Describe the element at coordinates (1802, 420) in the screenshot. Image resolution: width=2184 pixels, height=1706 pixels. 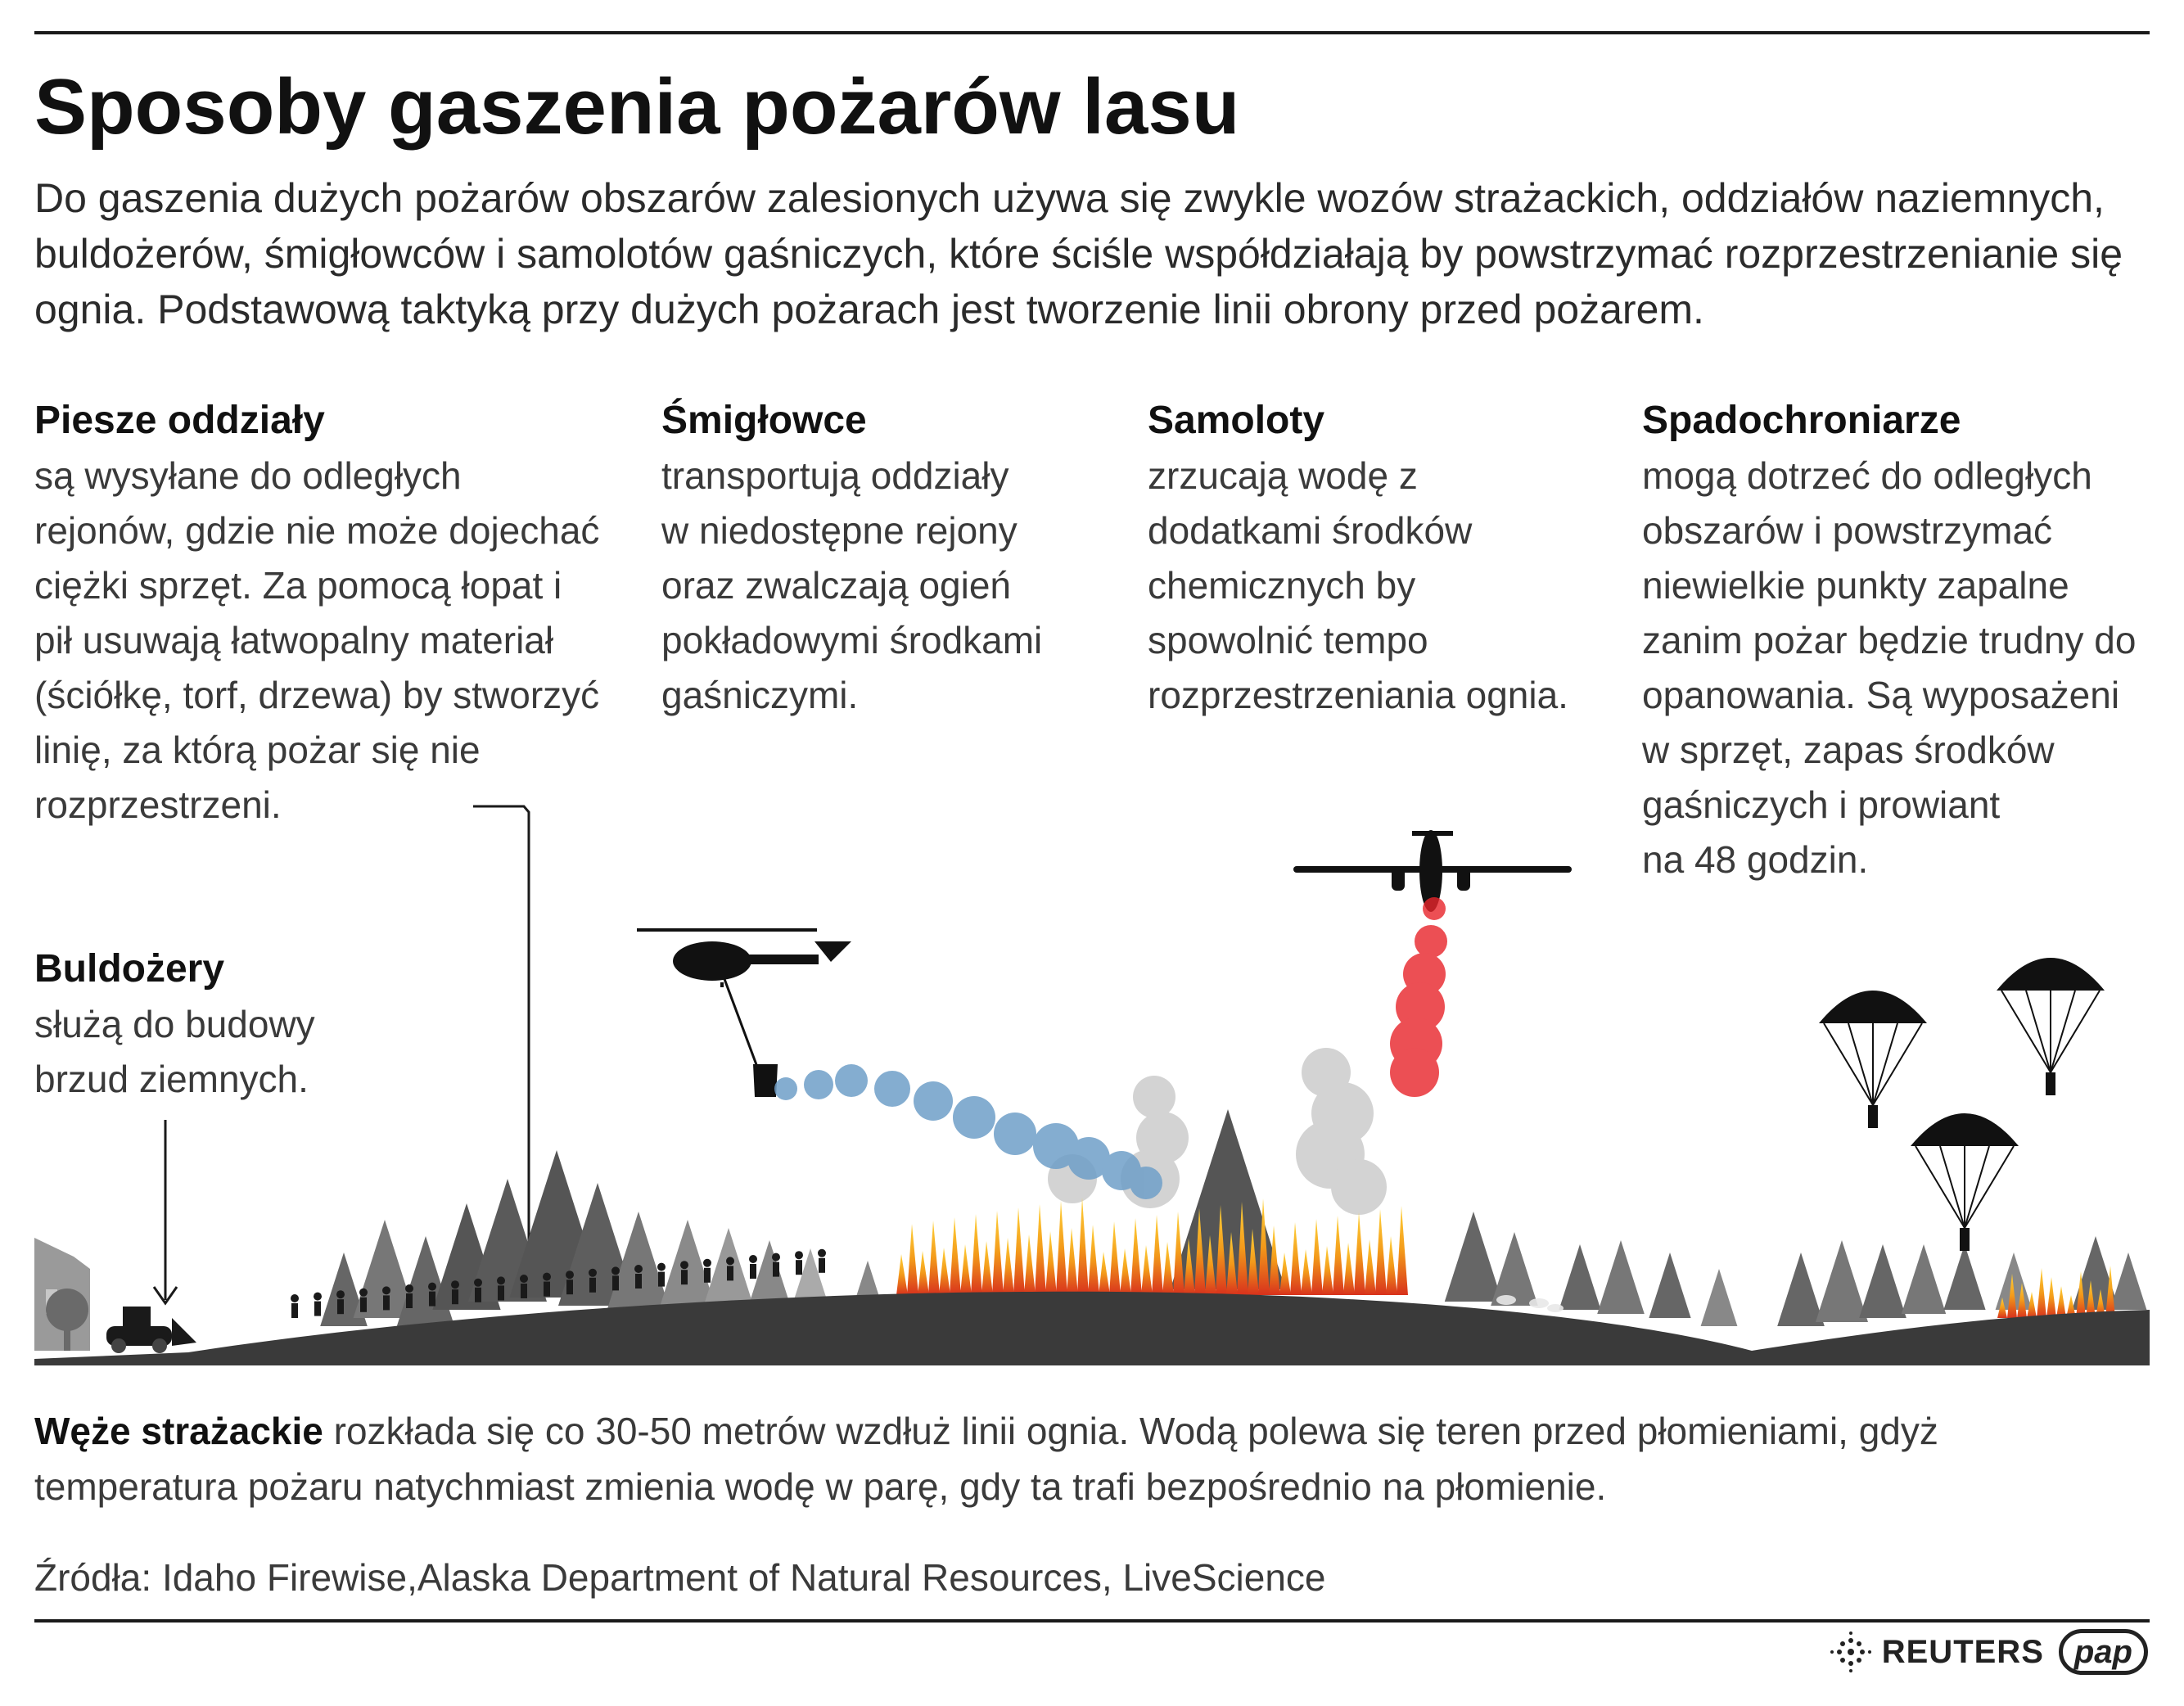
I see `section-spadochroniarze-heading: Spadochroniarze` at that location.